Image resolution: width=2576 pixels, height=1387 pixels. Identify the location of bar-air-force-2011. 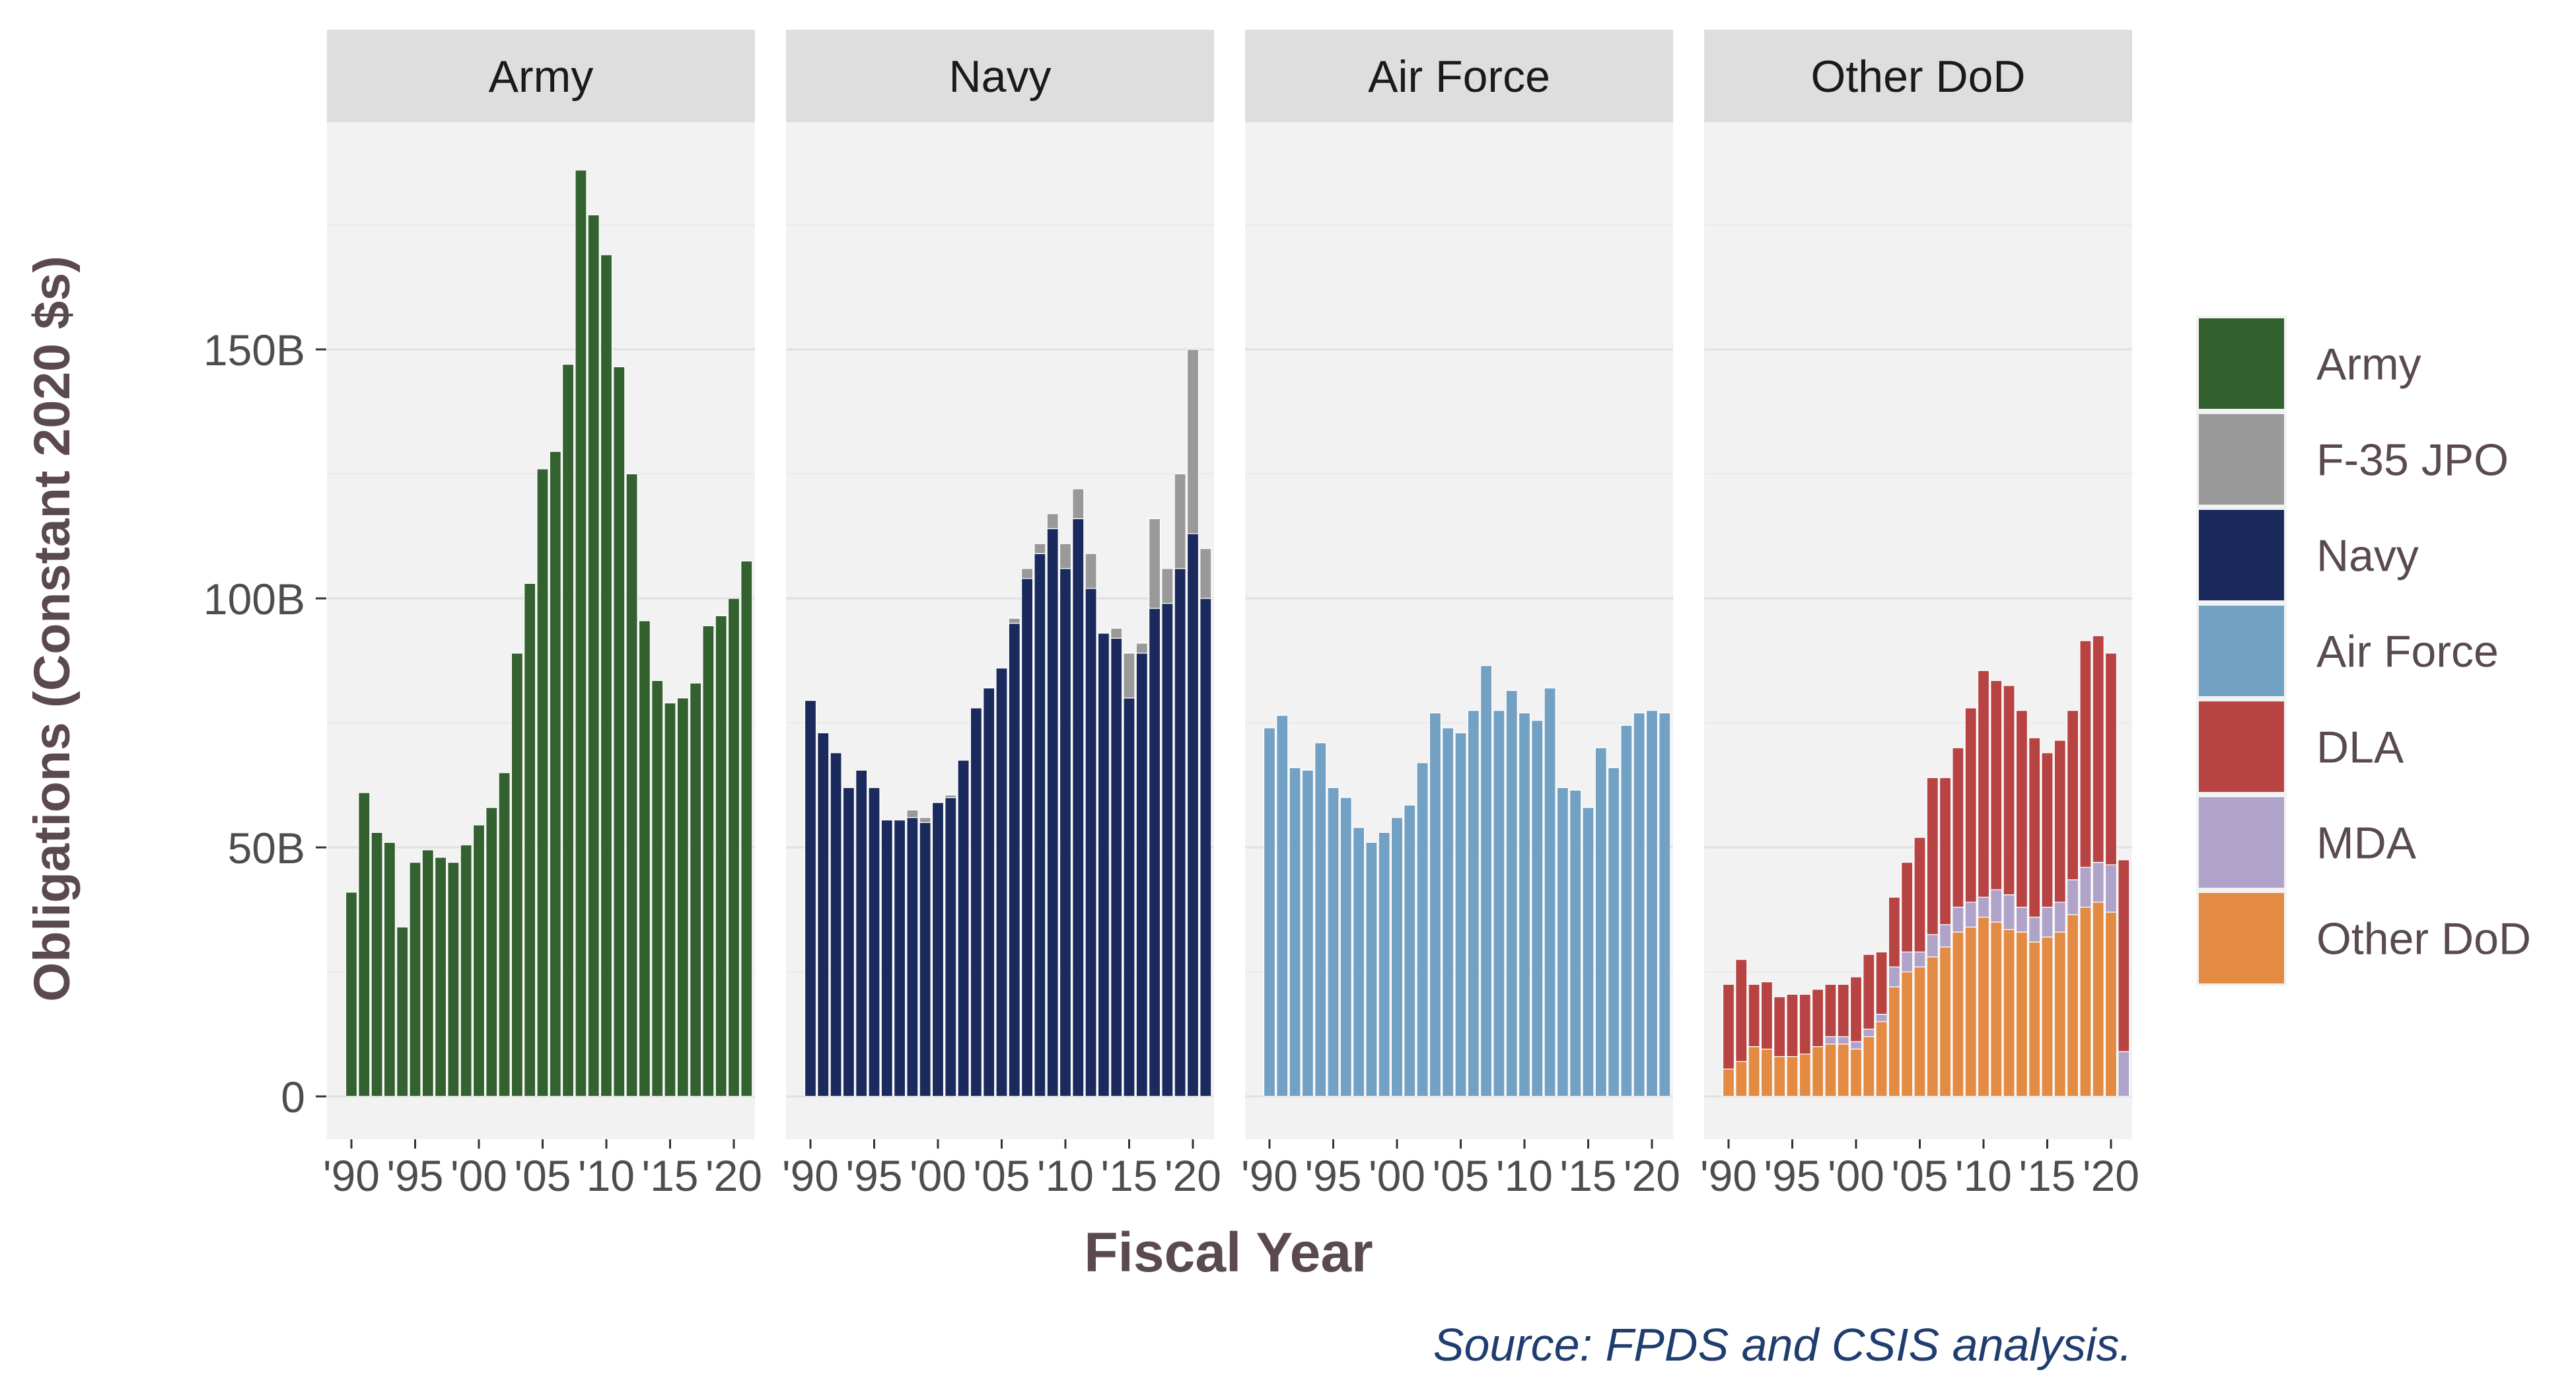
(1538, 908).